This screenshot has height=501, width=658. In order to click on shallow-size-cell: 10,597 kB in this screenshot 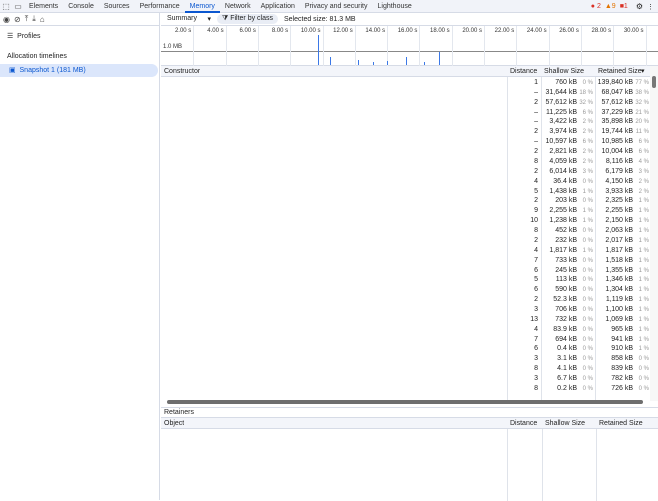, I will do `click(561, 142)`.